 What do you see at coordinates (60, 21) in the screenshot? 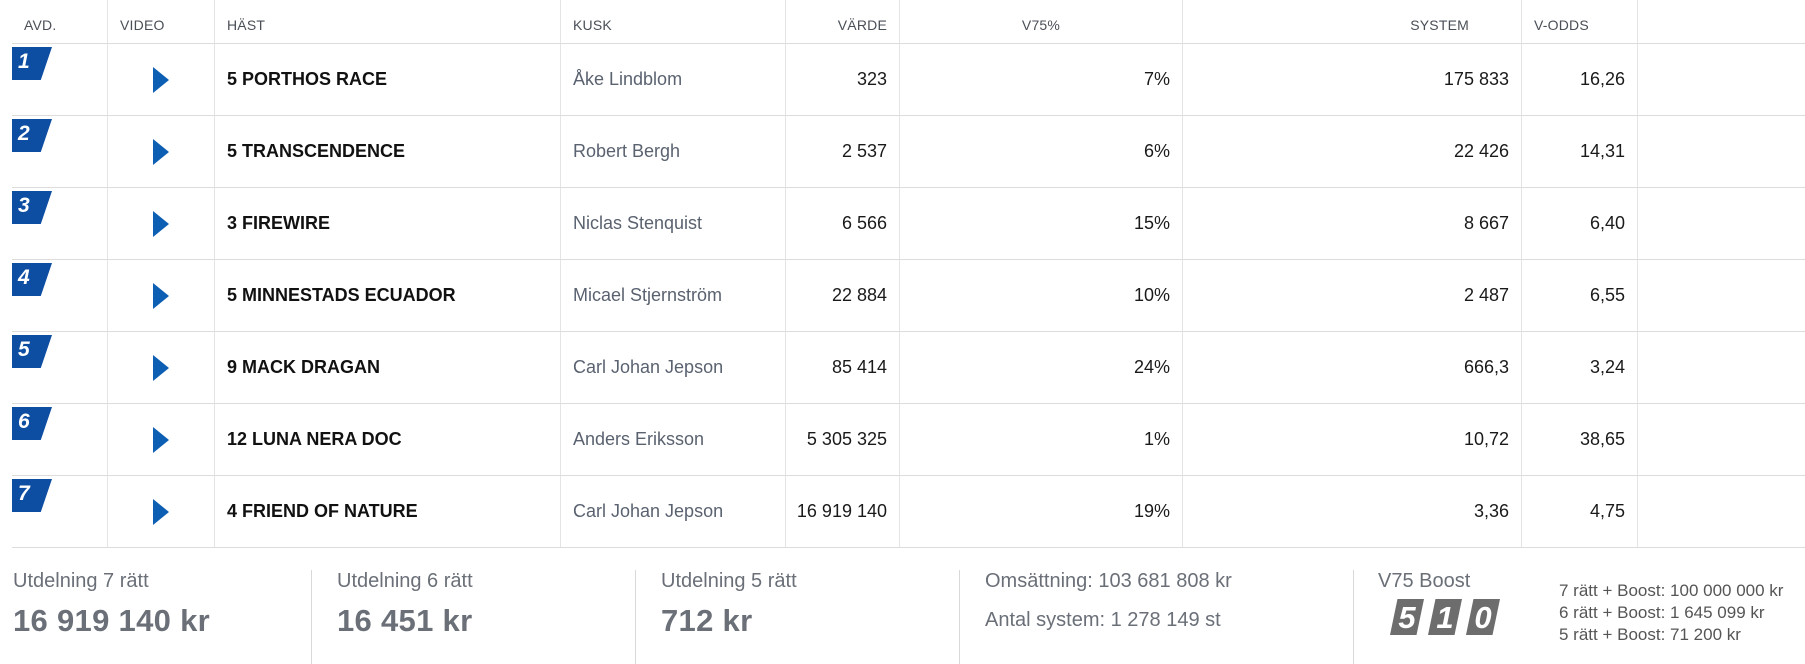
I see `header-avd: AVD.` at bounding box center [60, 21].